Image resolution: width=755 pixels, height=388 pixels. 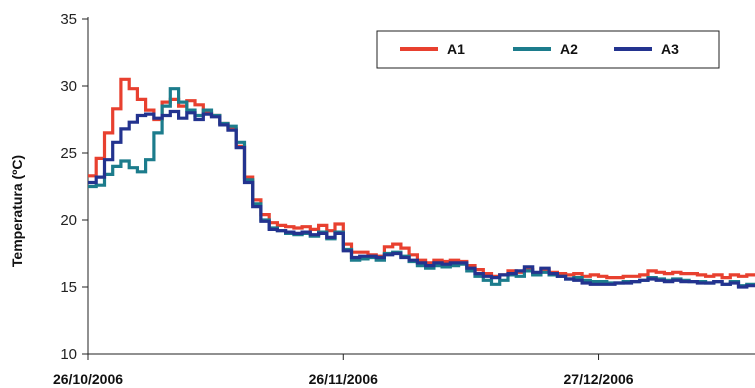 What do you see at coordinates (88, 379) in the screenshot?
I see `x-tick-label: 26/10/2006` at bounding box center [88, 379].